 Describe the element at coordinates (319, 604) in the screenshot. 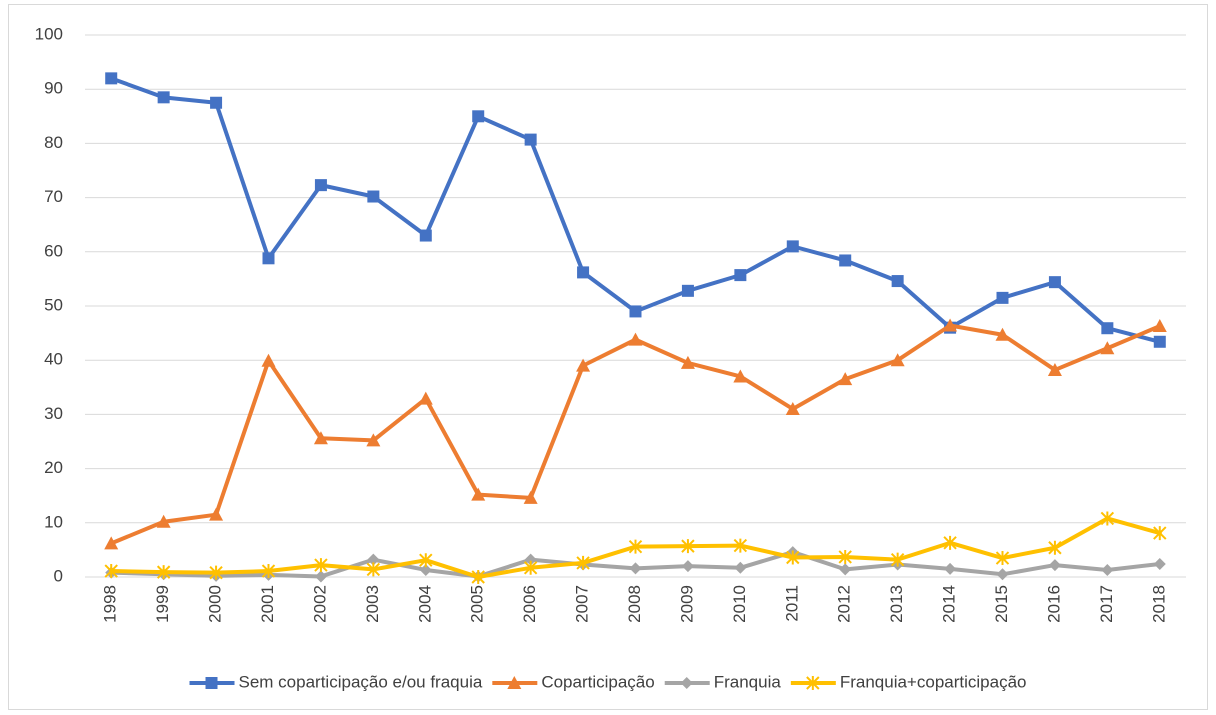

I see `x-tick-label: 2002` at that location.